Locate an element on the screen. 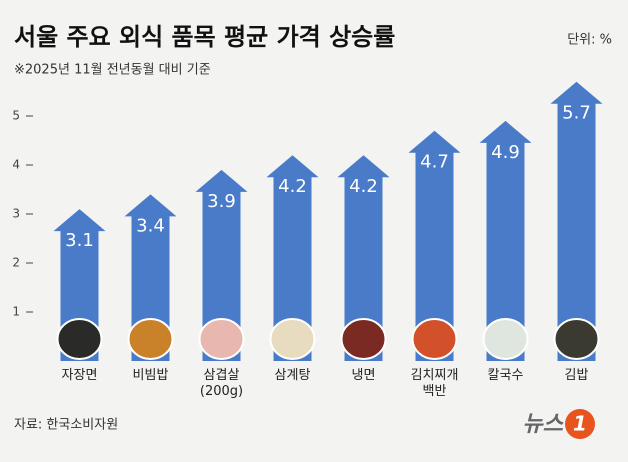 Image resolution: width=628 pixels, height=462 pixels. value-label: 5.7 is located at coordinates (576, 113).